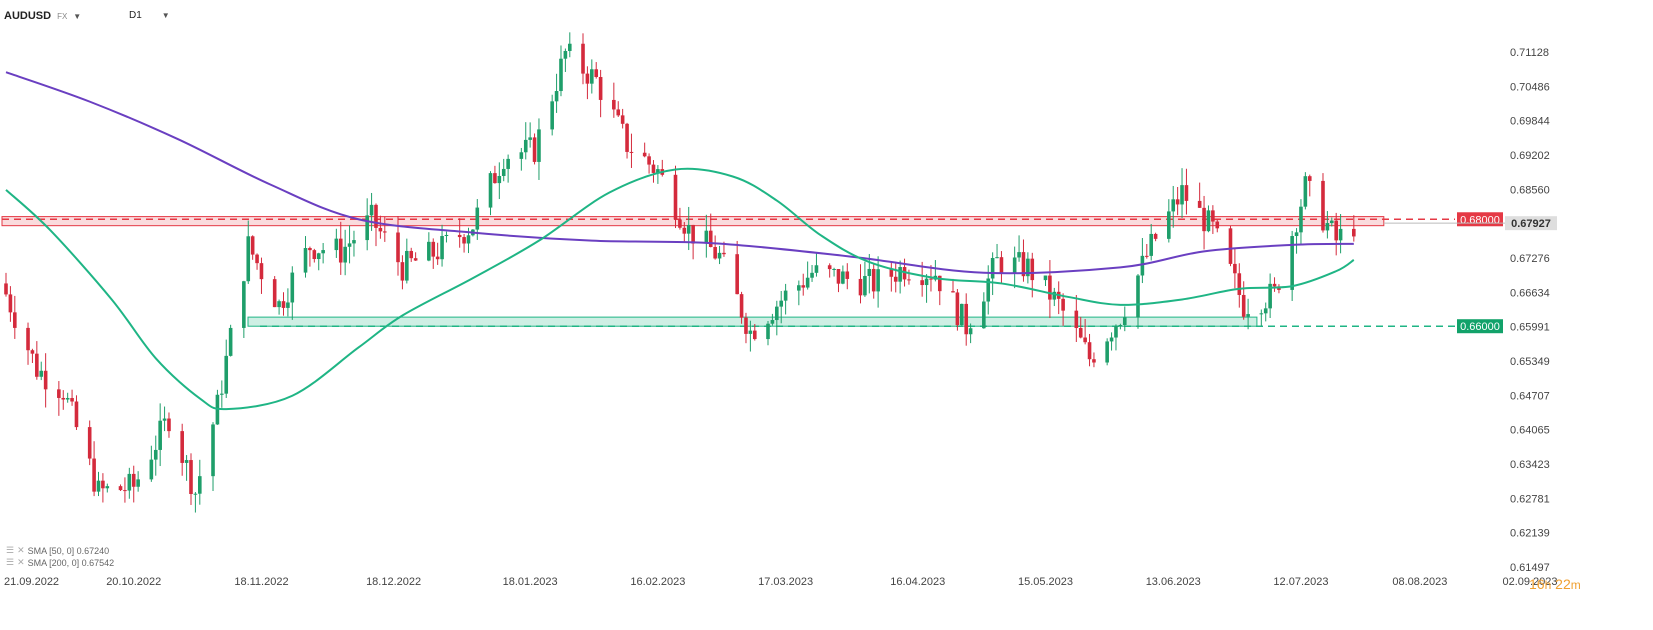 The width and height of the screenshot is (1653, 630). I want to click on time-tick-label: 02.09.2023, so click(1529, 582).